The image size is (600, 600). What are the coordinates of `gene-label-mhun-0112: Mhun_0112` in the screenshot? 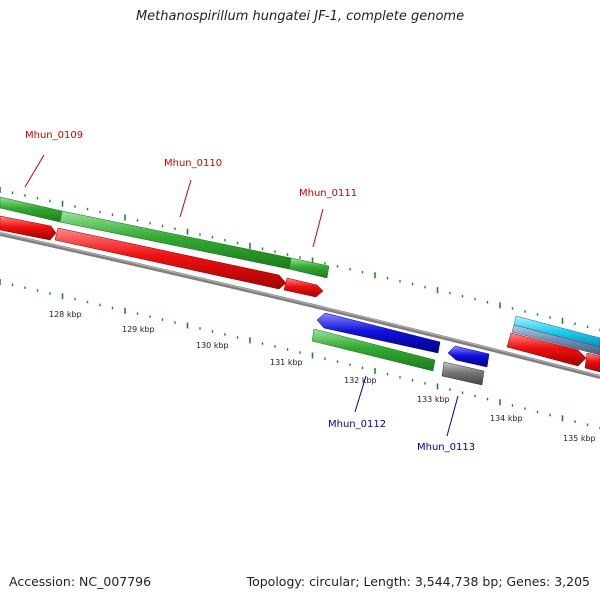 It's located at (357, 424).